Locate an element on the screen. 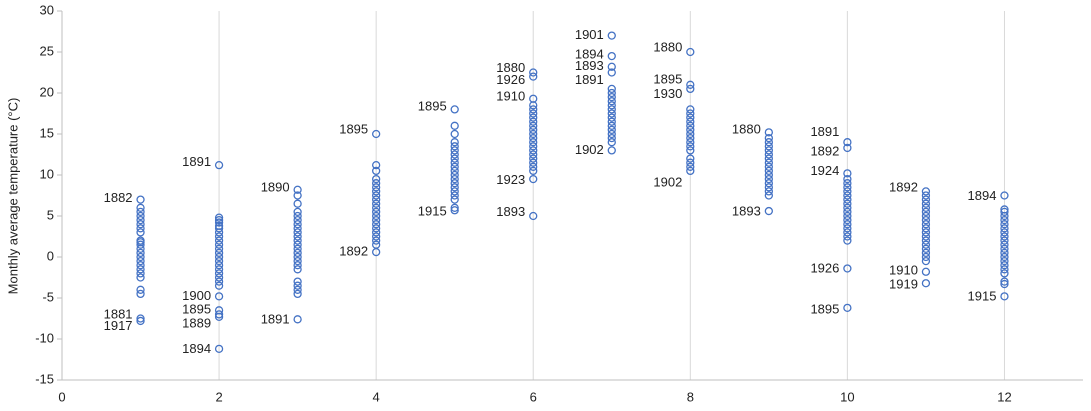 This screenshot has width=1091, height=411. annotation: 1902 is located at coordinates (589, 149).